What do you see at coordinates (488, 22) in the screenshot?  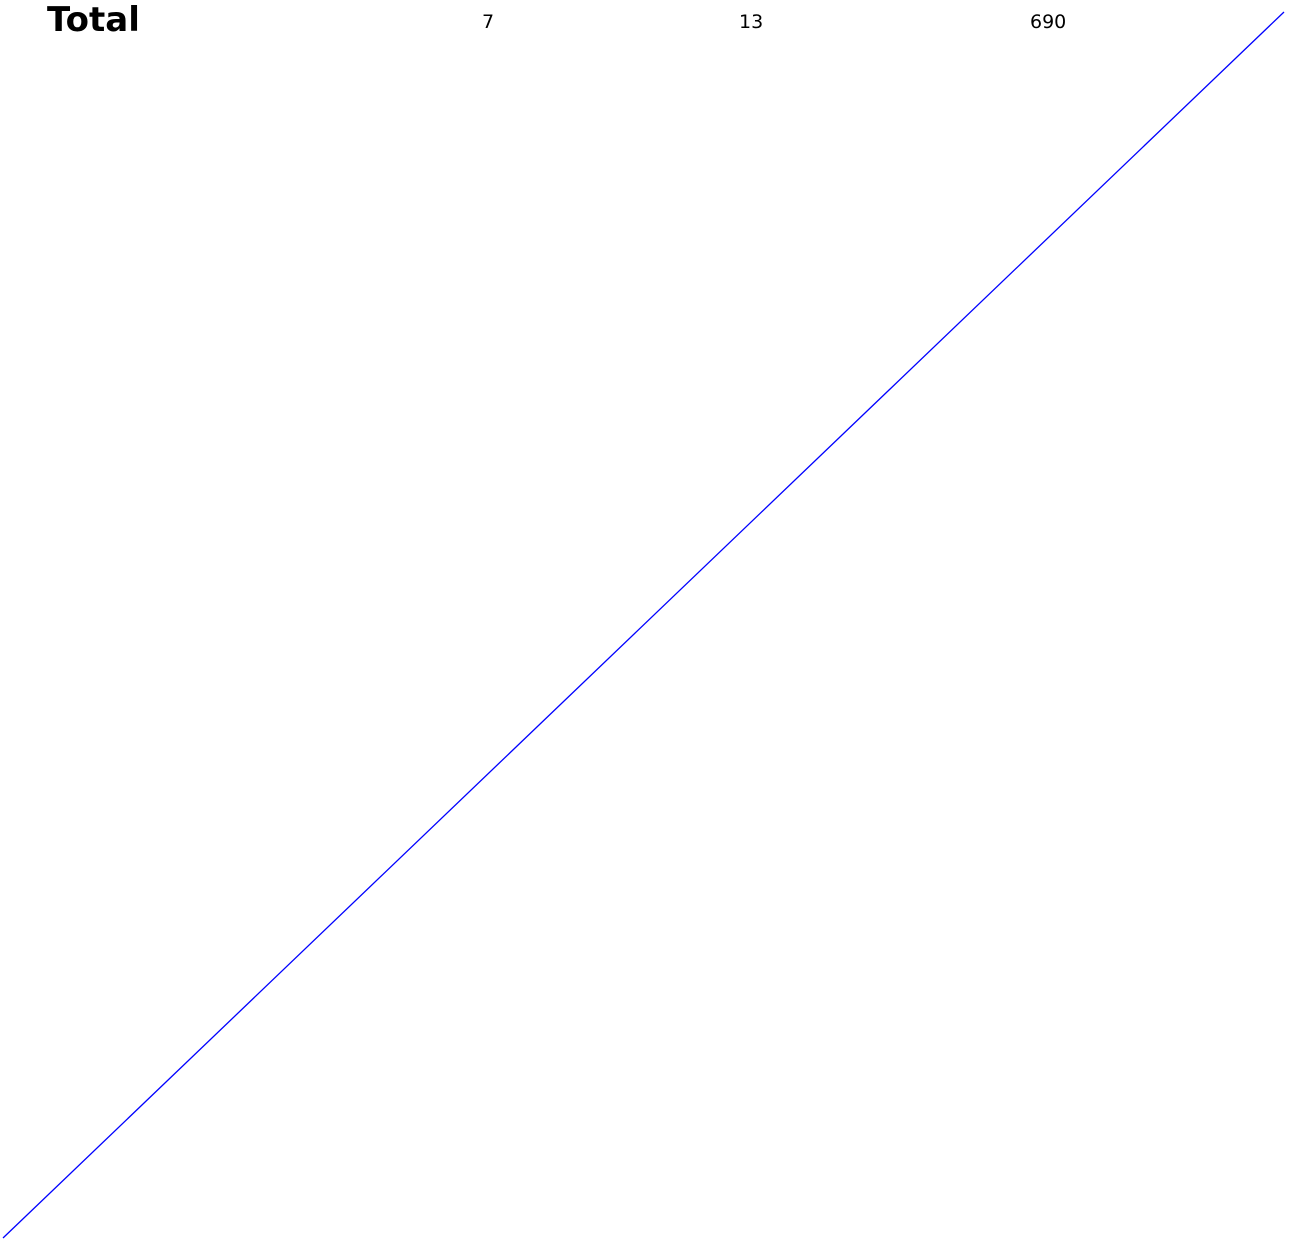 I see `total-value-1: 7` at bounding box center [488, 22].